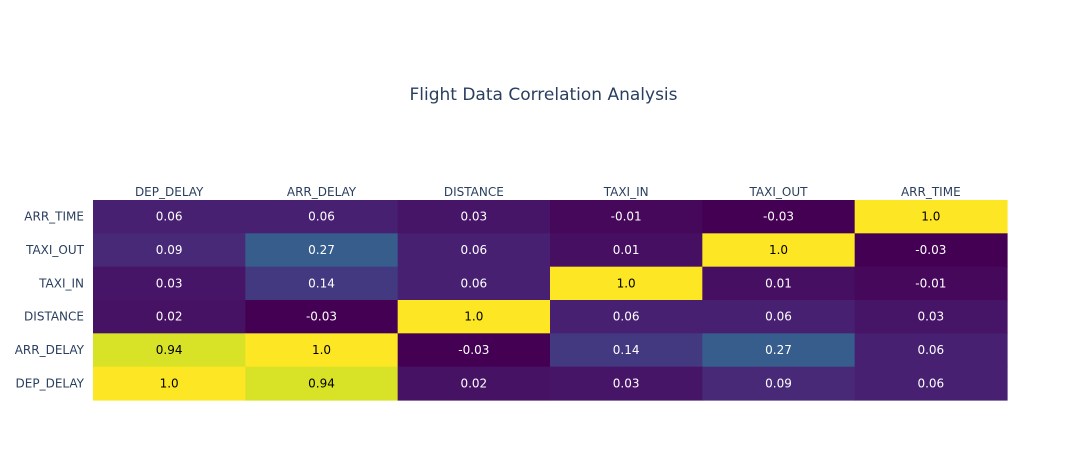 The width and height of the screenshot is (1087, 450). I want to click on y-tick-label: DEP_DELAY, so click(50, 383).